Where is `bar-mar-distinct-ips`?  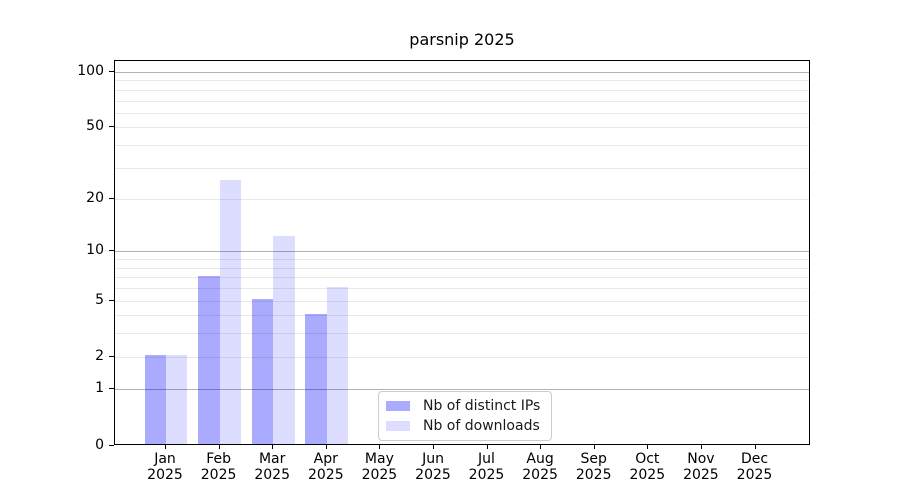
bar-mar-distinct-ips is located at coordinates (262, 371).